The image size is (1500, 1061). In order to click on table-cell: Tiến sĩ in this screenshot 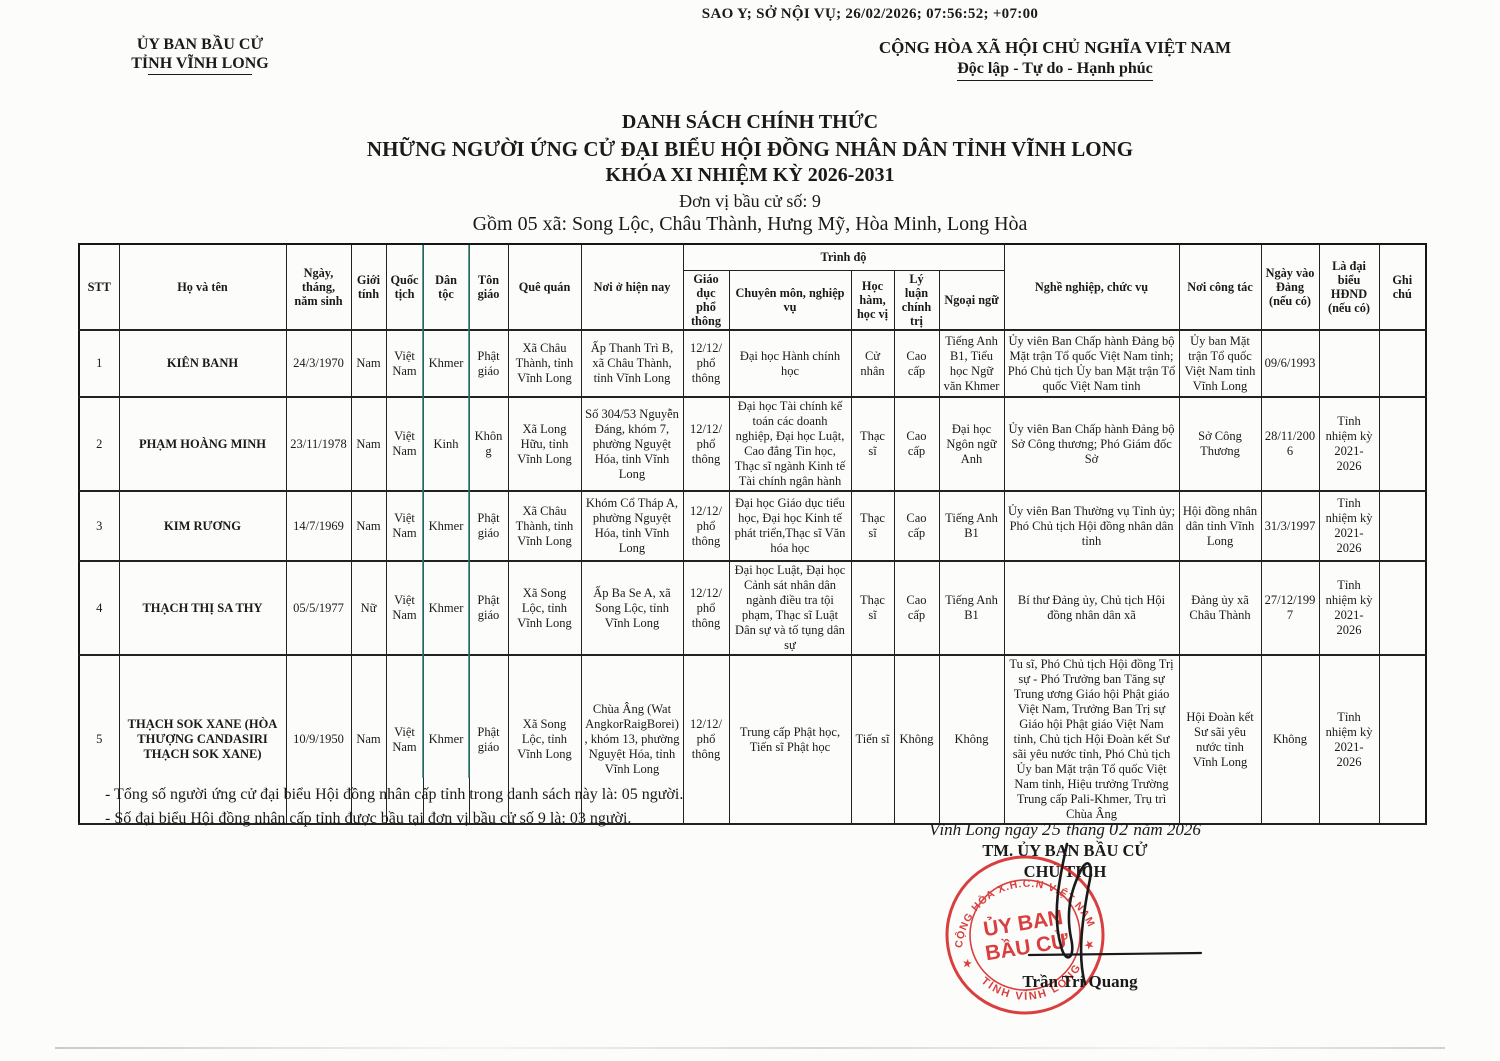, I will do `click(872, 740)`.